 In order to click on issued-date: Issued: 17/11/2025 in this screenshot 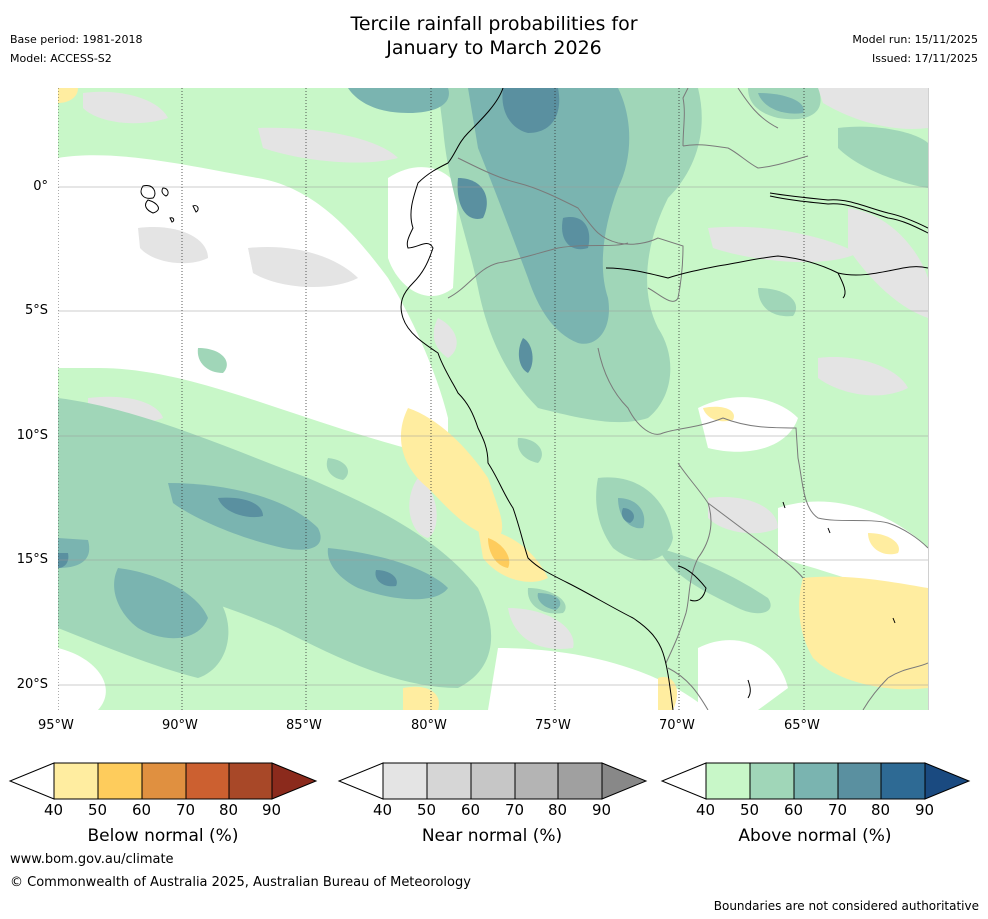, I will do `click(924, 58)`.